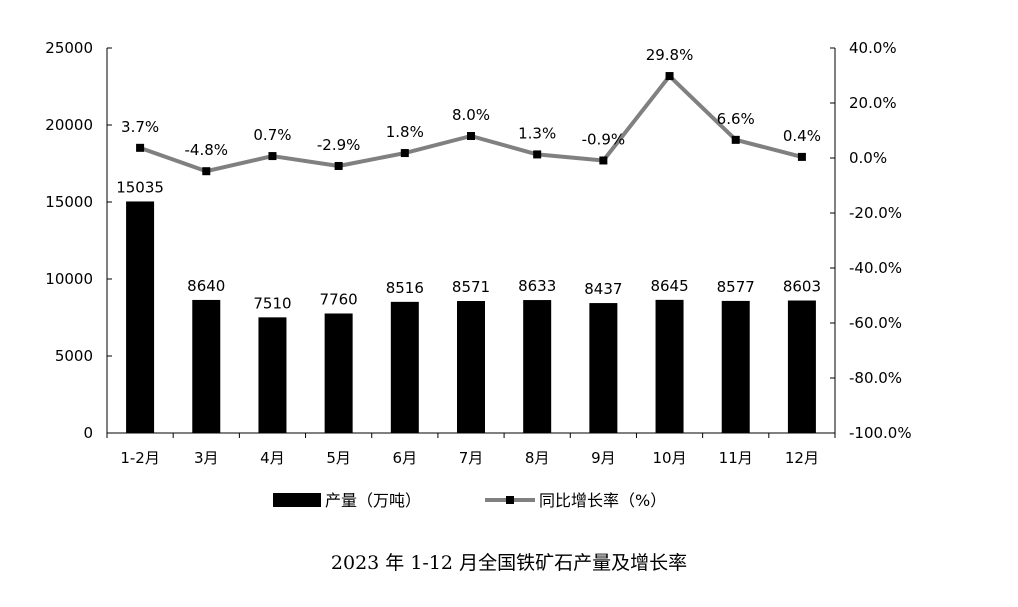  Describe the element at coordinates (604, 139) in the screenshot. I see `line-value-label: -0.9%` at that location.